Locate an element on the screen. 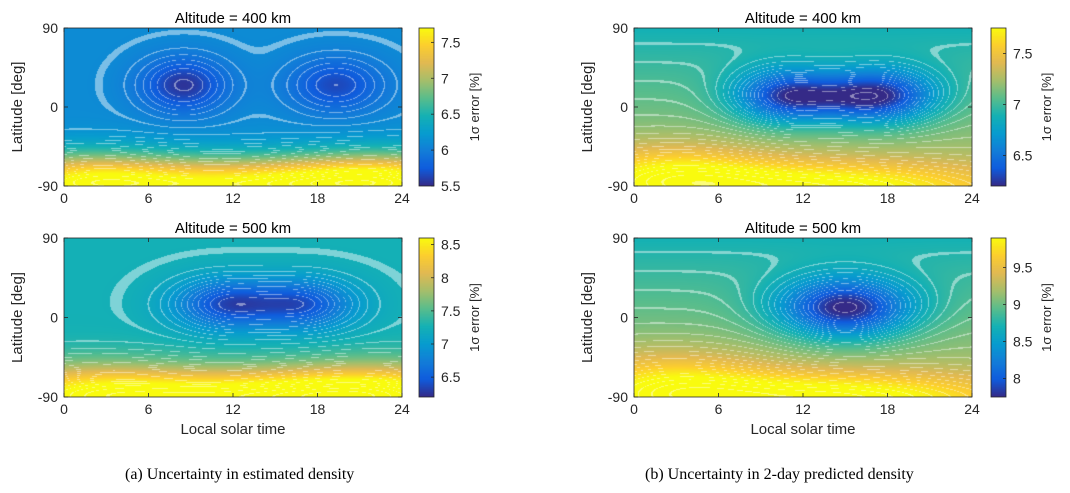  colorbar-tick-label: 9 is located at coordinates (1017, 305).